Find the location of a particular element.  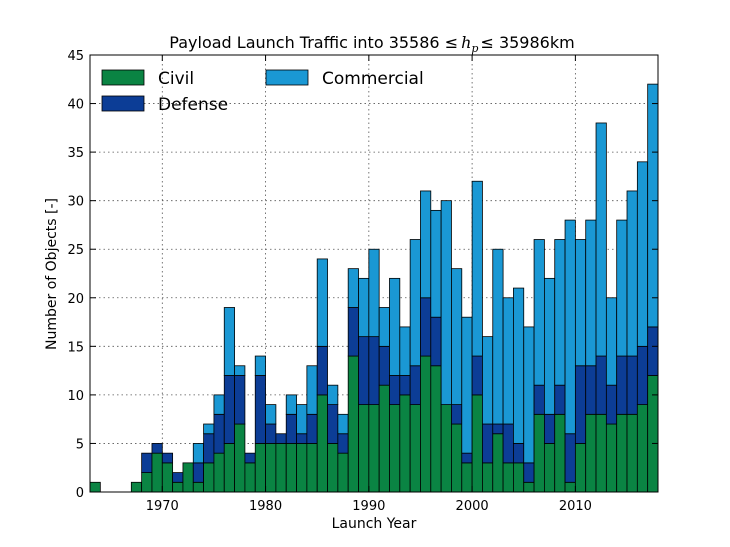

bar-commercial-1995 is located at coordinates (426, 244).